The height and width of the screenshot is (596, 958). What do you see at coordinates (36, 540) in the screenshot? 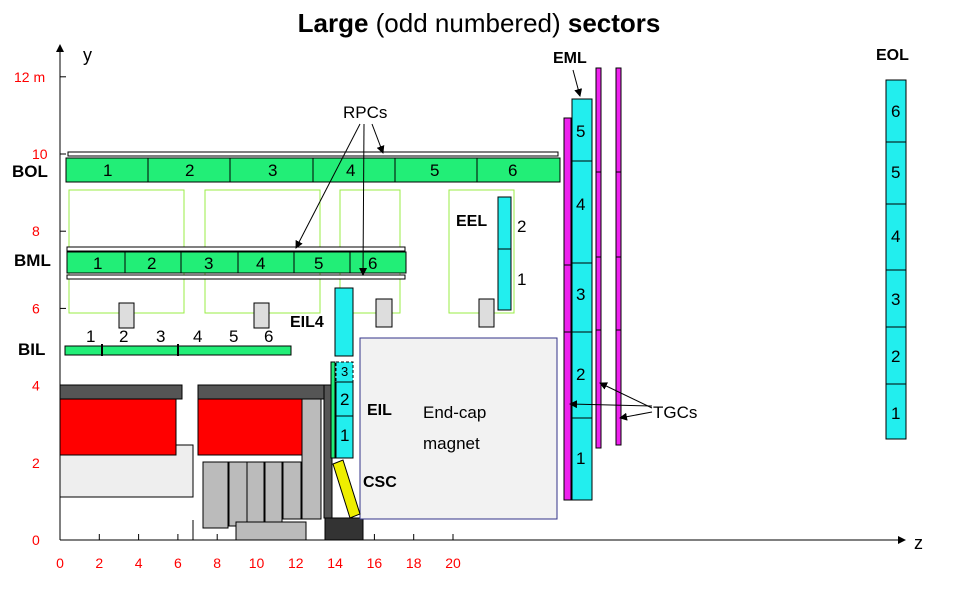
I see `y-tick-label: 0` at bounding box center [36, 540].